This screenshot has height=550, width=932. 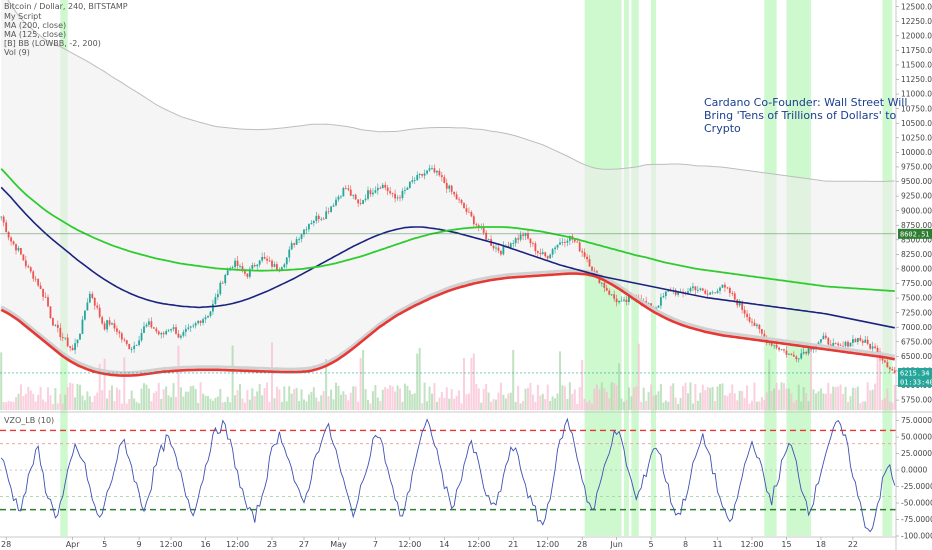 What do you see at coordinates (722, 128) in the screenshot?
I see `news-line-3: Crypto` at bounding box center [722, 128].